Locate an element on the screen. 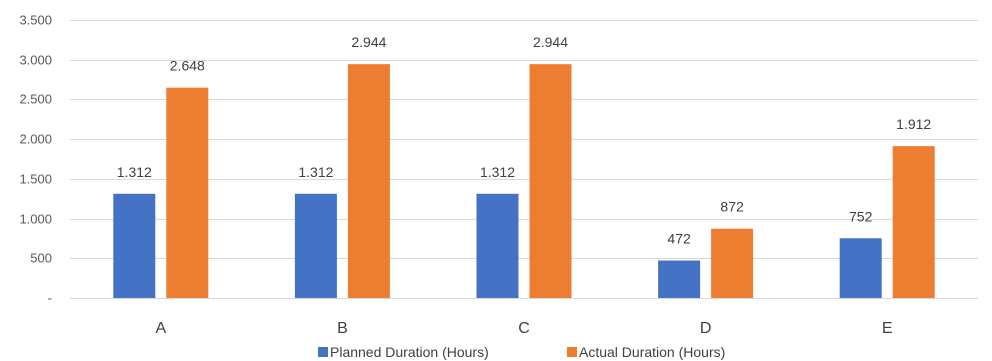 This screenshot has height=361, width=992. x-category-label: A is located at coordinates (160, 328).